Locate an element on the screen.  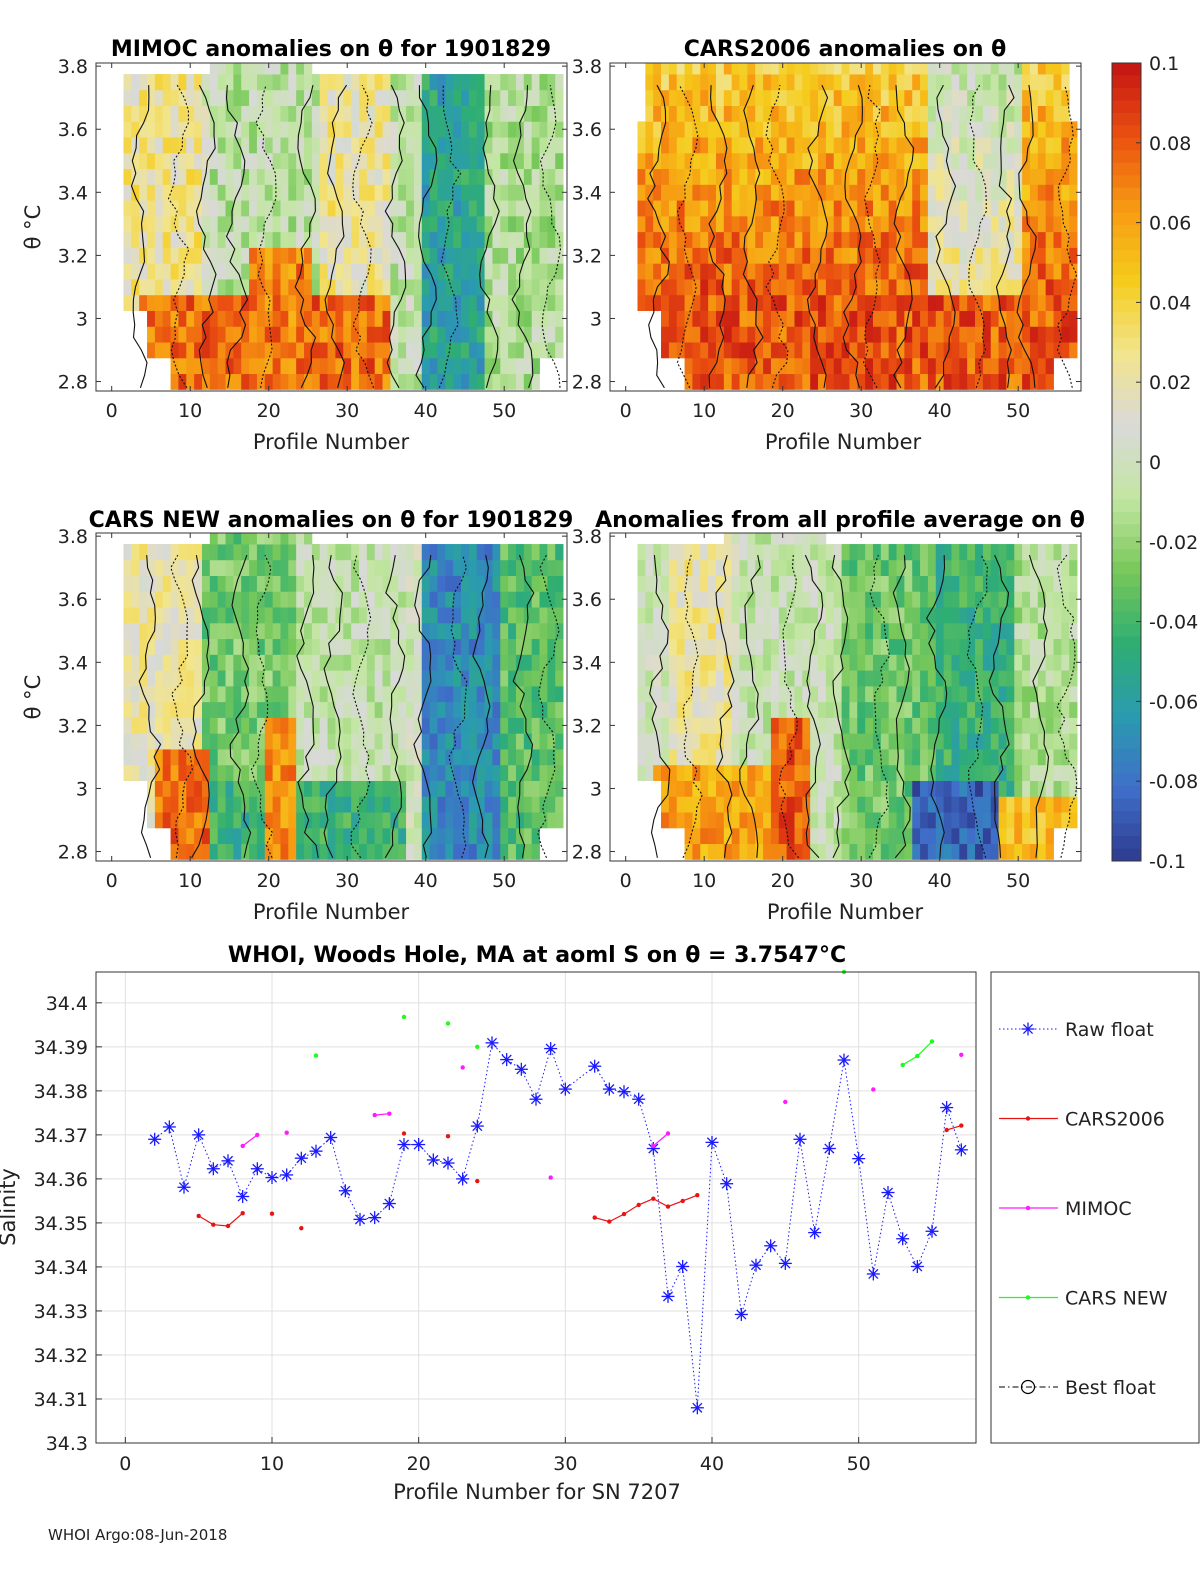
x-tick-label: 30 is located at coordinates (347, 881).